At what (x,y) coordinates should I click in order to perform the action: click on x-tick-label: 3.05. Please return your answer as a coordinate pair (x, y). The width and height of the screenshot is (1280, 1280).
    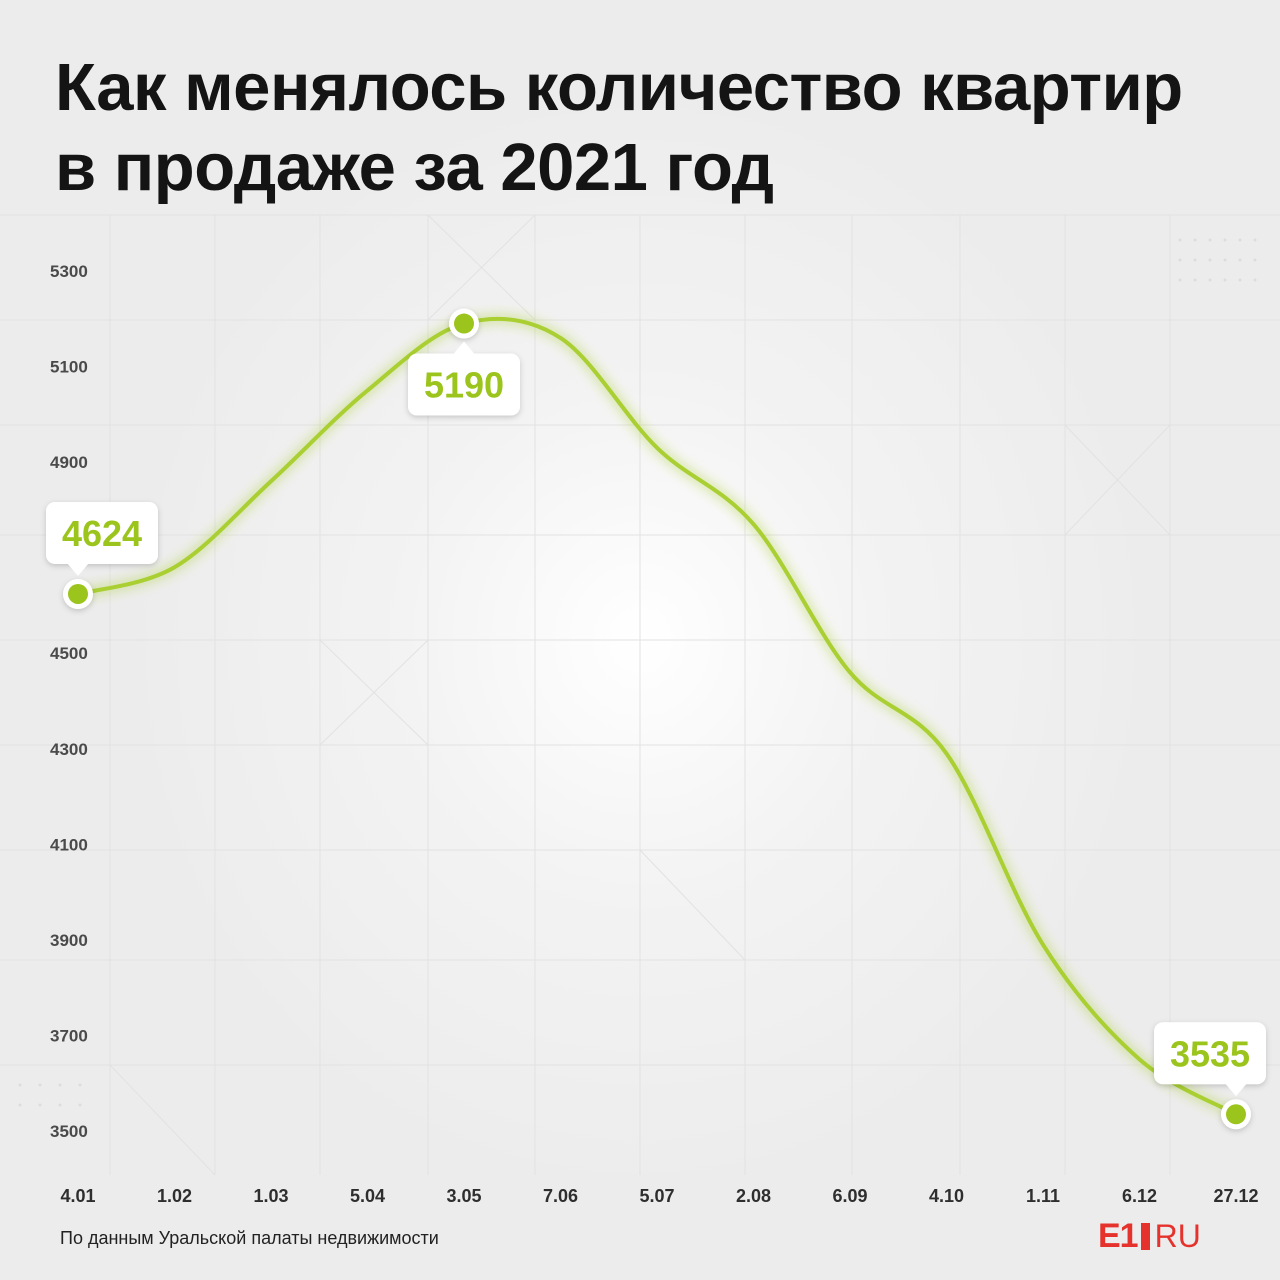
    Looking at the image, I should click on (463, 1196).